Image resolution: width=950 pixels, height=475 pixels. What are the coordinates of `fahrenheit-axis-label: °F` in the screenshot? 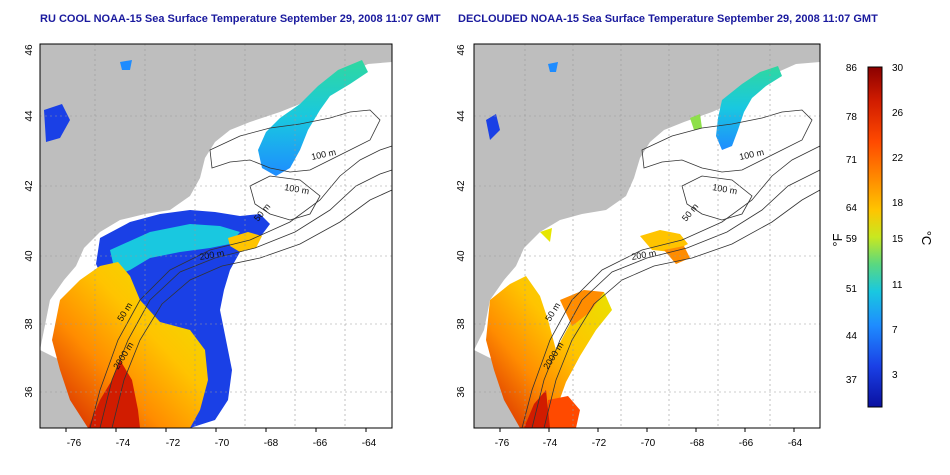 It's located at (837, 239).